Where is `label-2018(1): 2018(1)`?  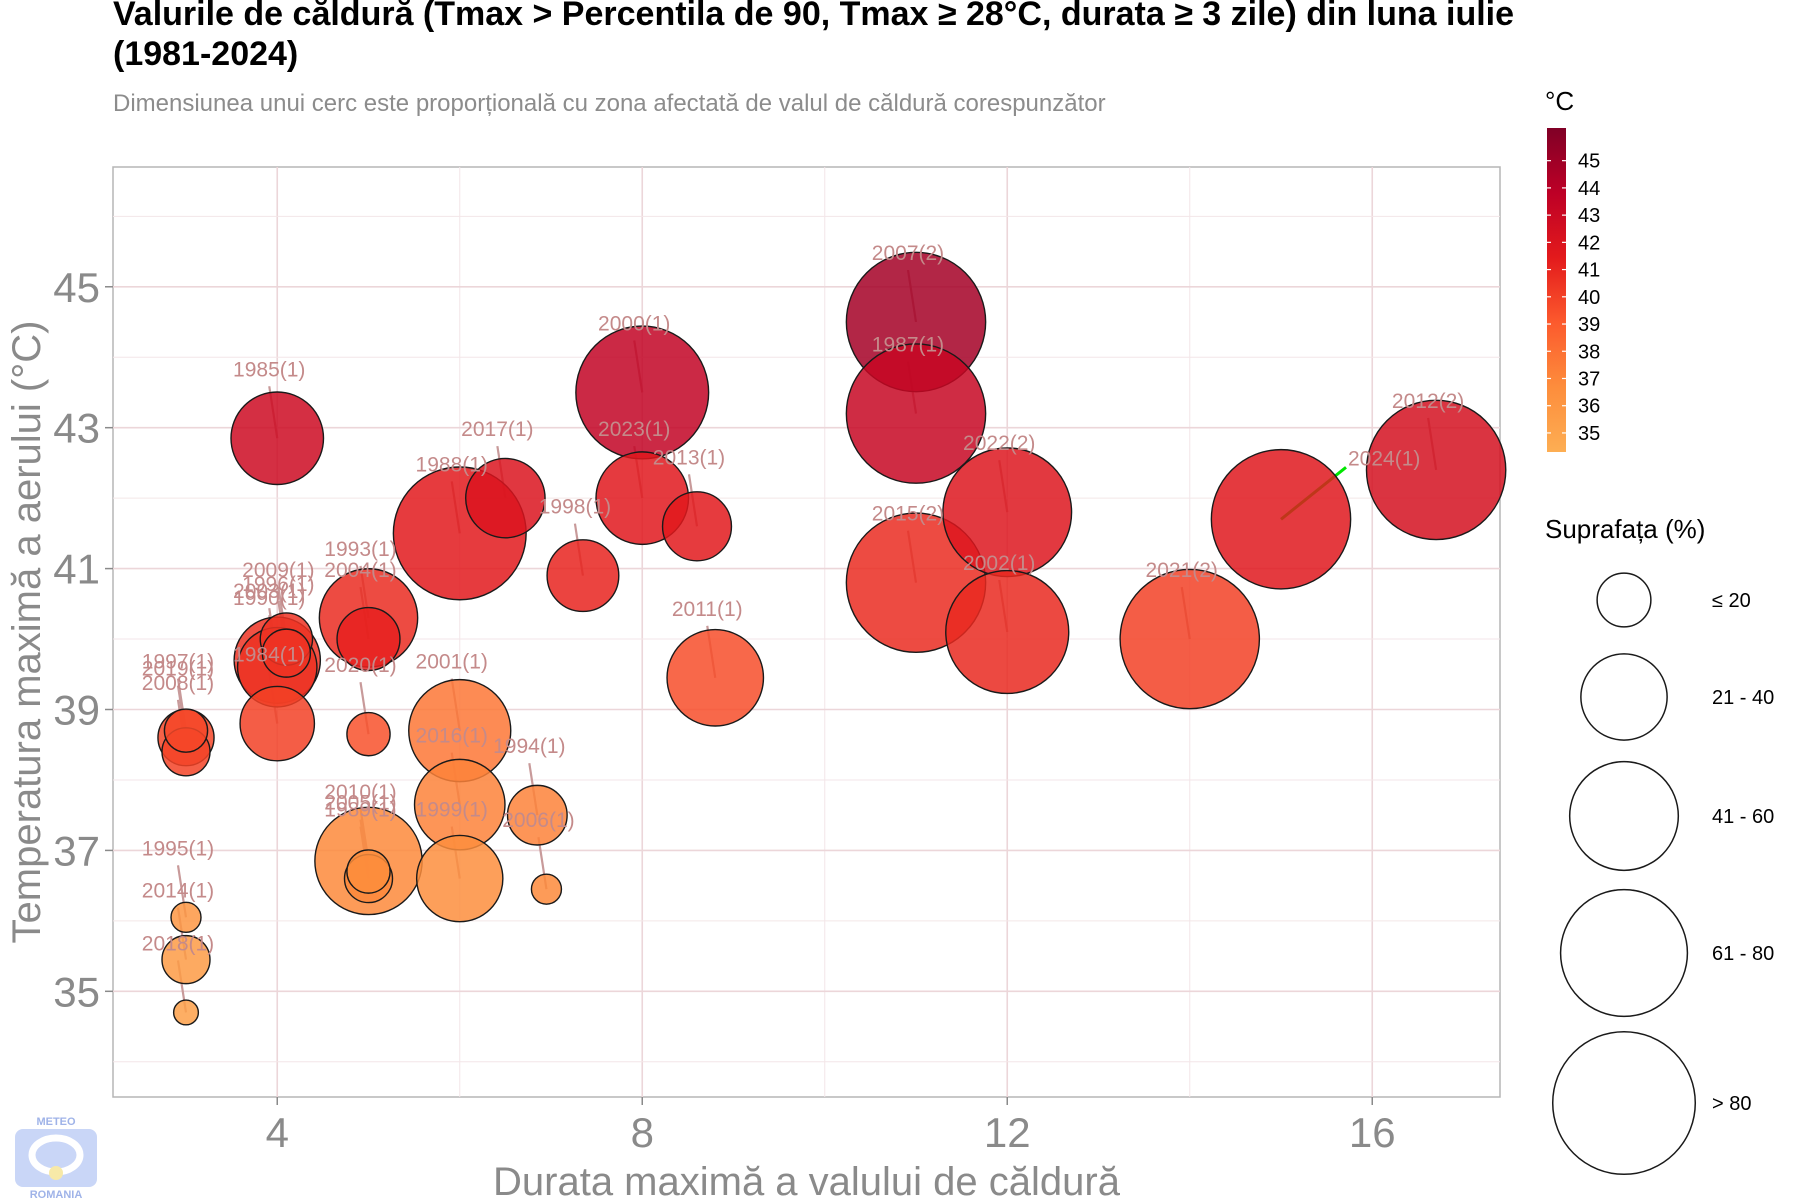 label-2018(1): 2018(1) is located at coordinates (178, 943).